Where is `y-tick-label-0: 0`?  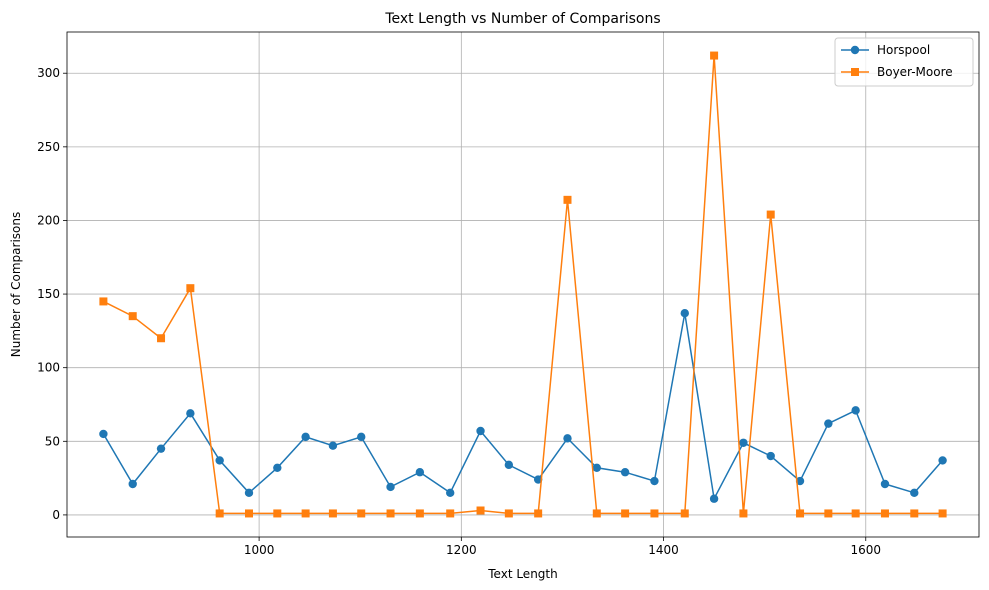
y-tick-label-0: 0 is located at coordinates (56, 515).